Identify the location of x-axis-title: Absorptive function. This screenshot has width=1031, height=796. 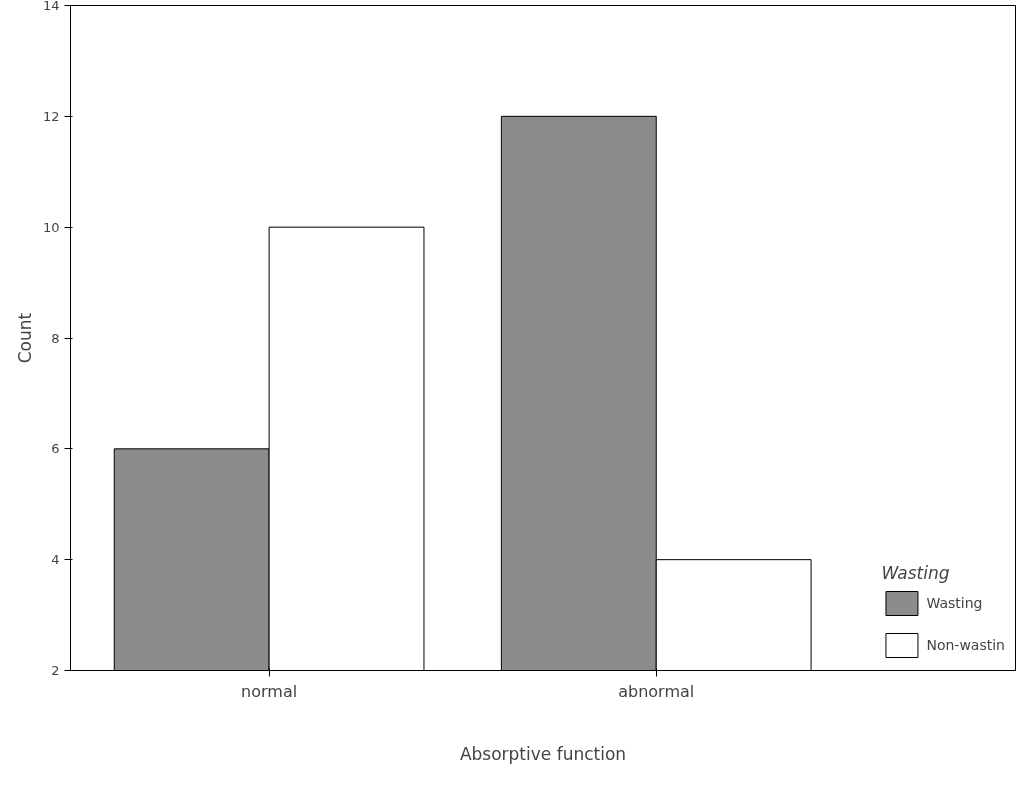
(543, 753).